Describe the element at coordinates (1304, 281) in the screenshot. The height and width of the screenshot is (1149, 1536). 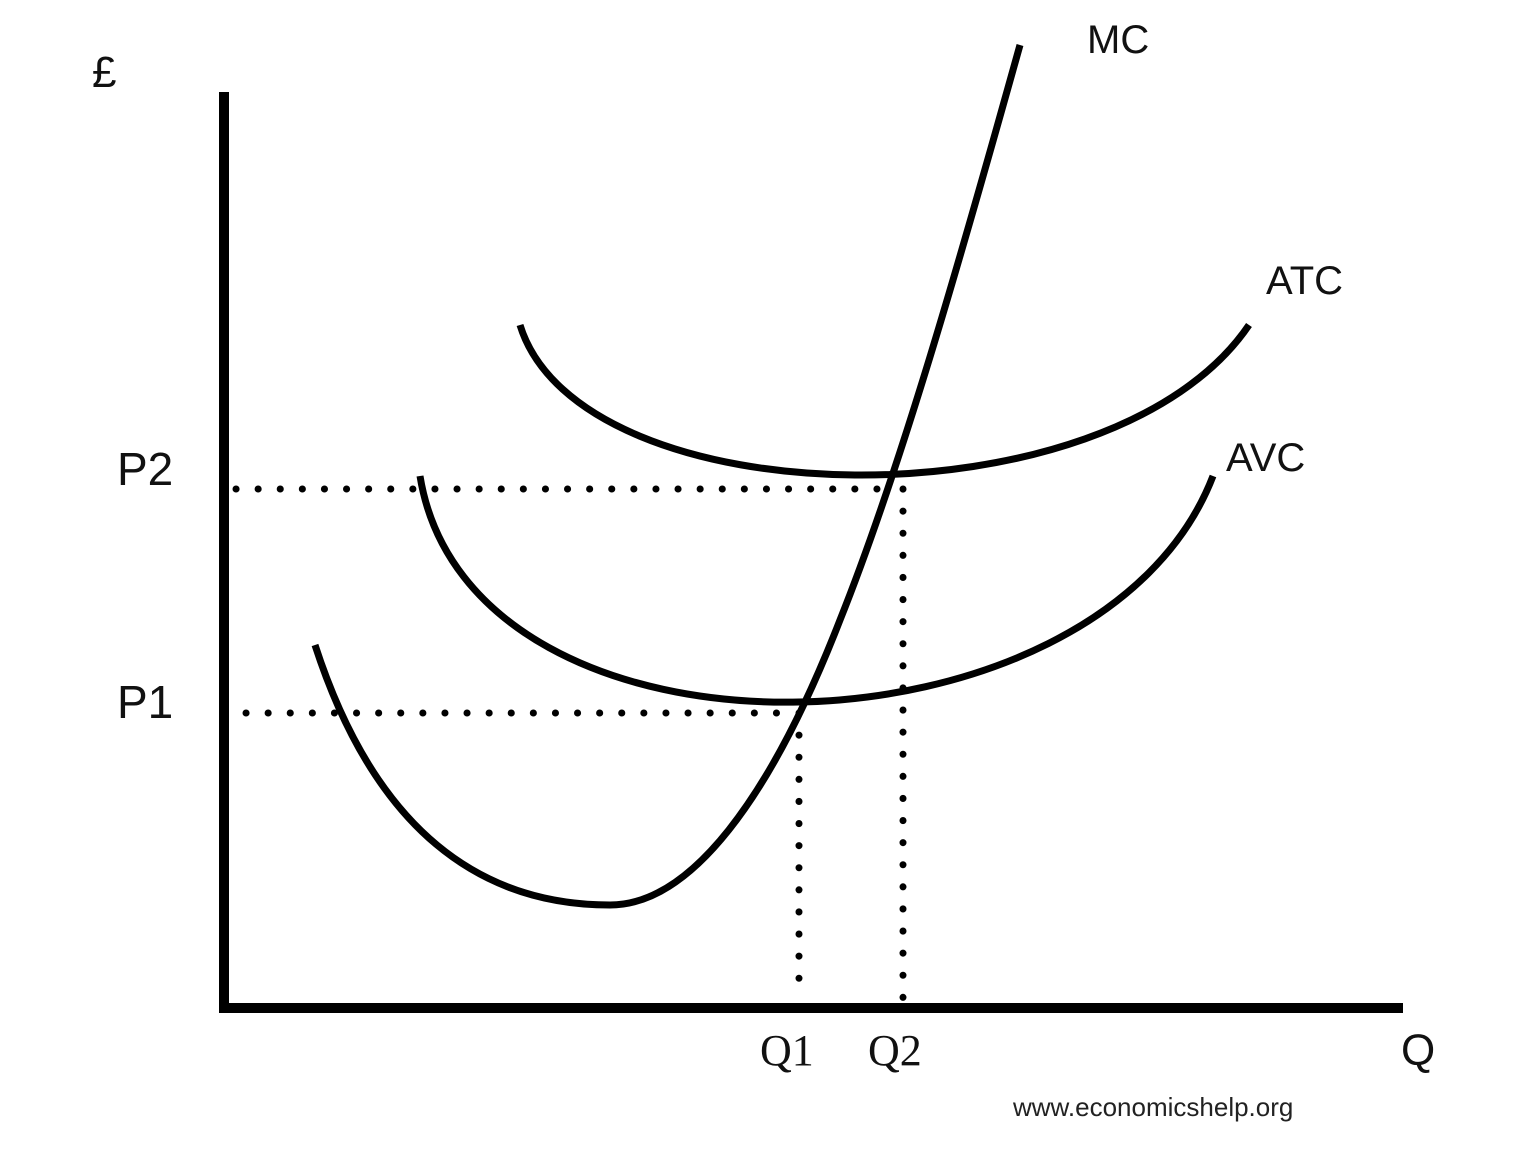
I see `atc-label: ATC` at that location.